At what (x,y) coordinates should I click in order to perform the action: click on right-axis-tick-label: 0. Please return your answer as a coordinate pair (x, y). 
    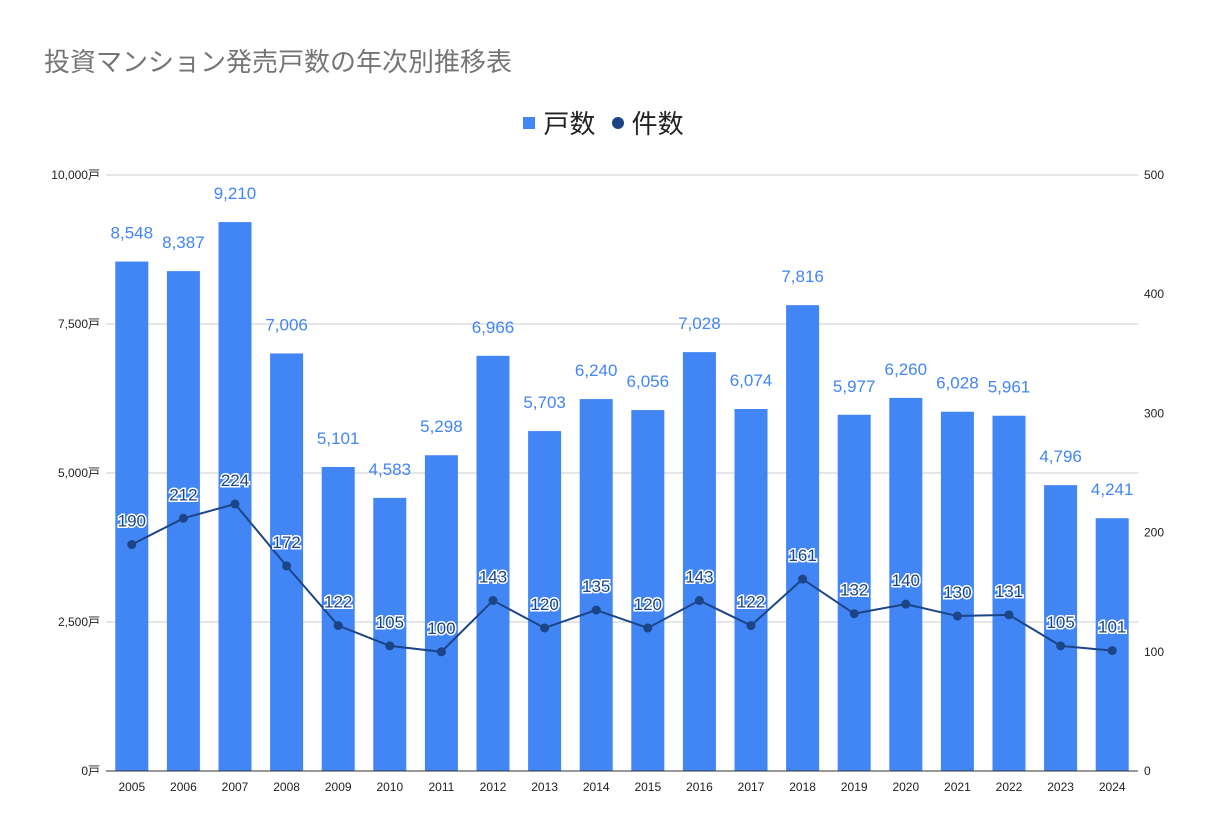
    Looking at the image, I should click on (1147, 771).